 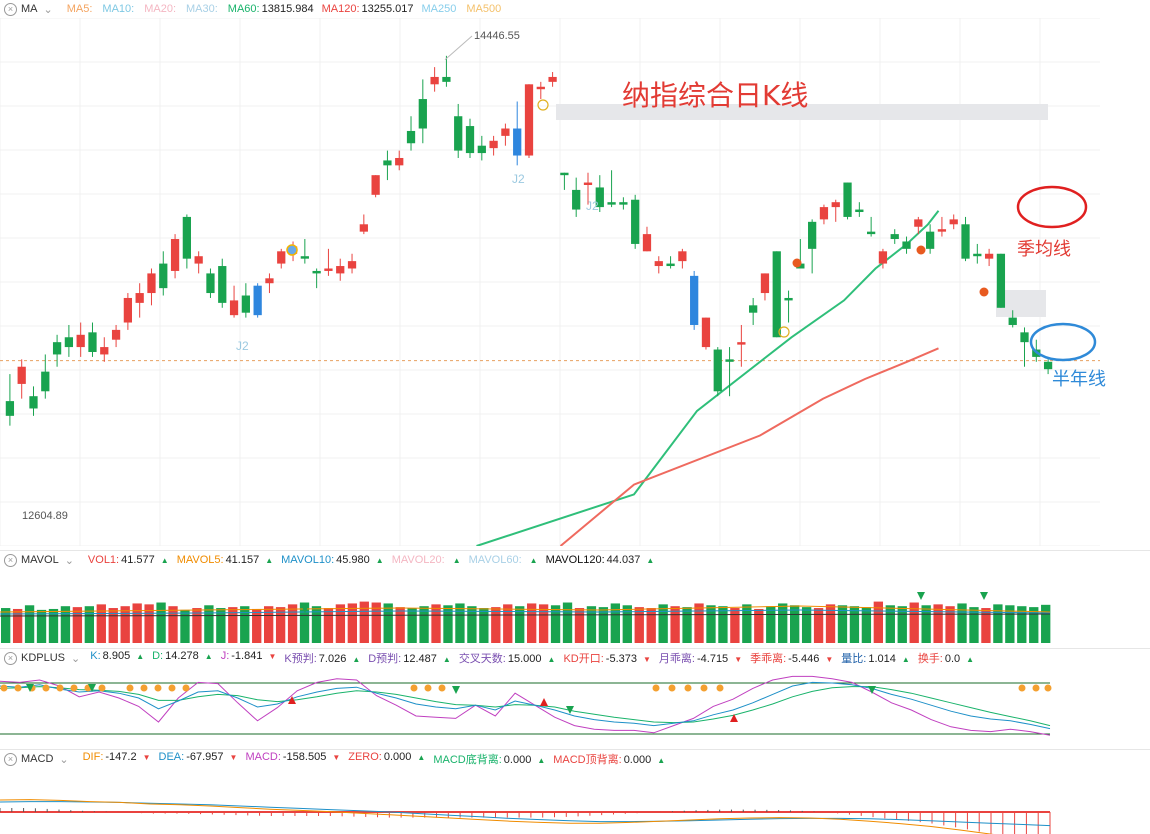 I want to click on legend-item: D预判: 12.487 ▲, so click(x=411, y=658).